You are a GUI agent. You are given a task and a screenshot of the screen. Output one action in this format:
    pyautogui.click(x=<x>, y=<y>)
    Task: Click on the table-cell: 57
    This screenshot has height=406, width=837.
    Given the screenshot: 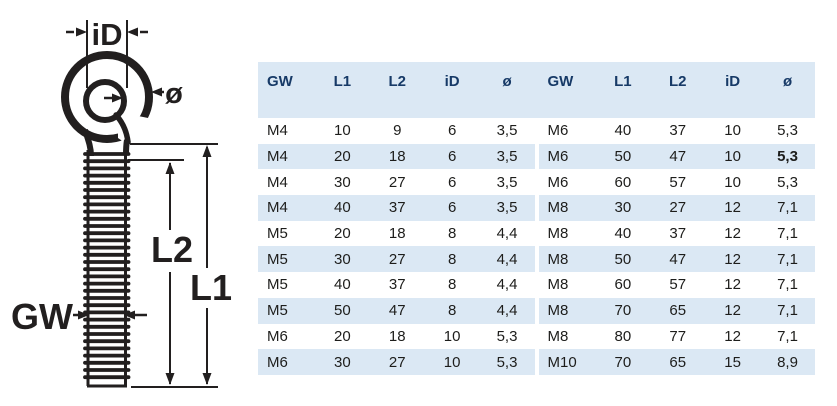 What is the action you would take?
    pyautogui.click(x=678, y=285)
    